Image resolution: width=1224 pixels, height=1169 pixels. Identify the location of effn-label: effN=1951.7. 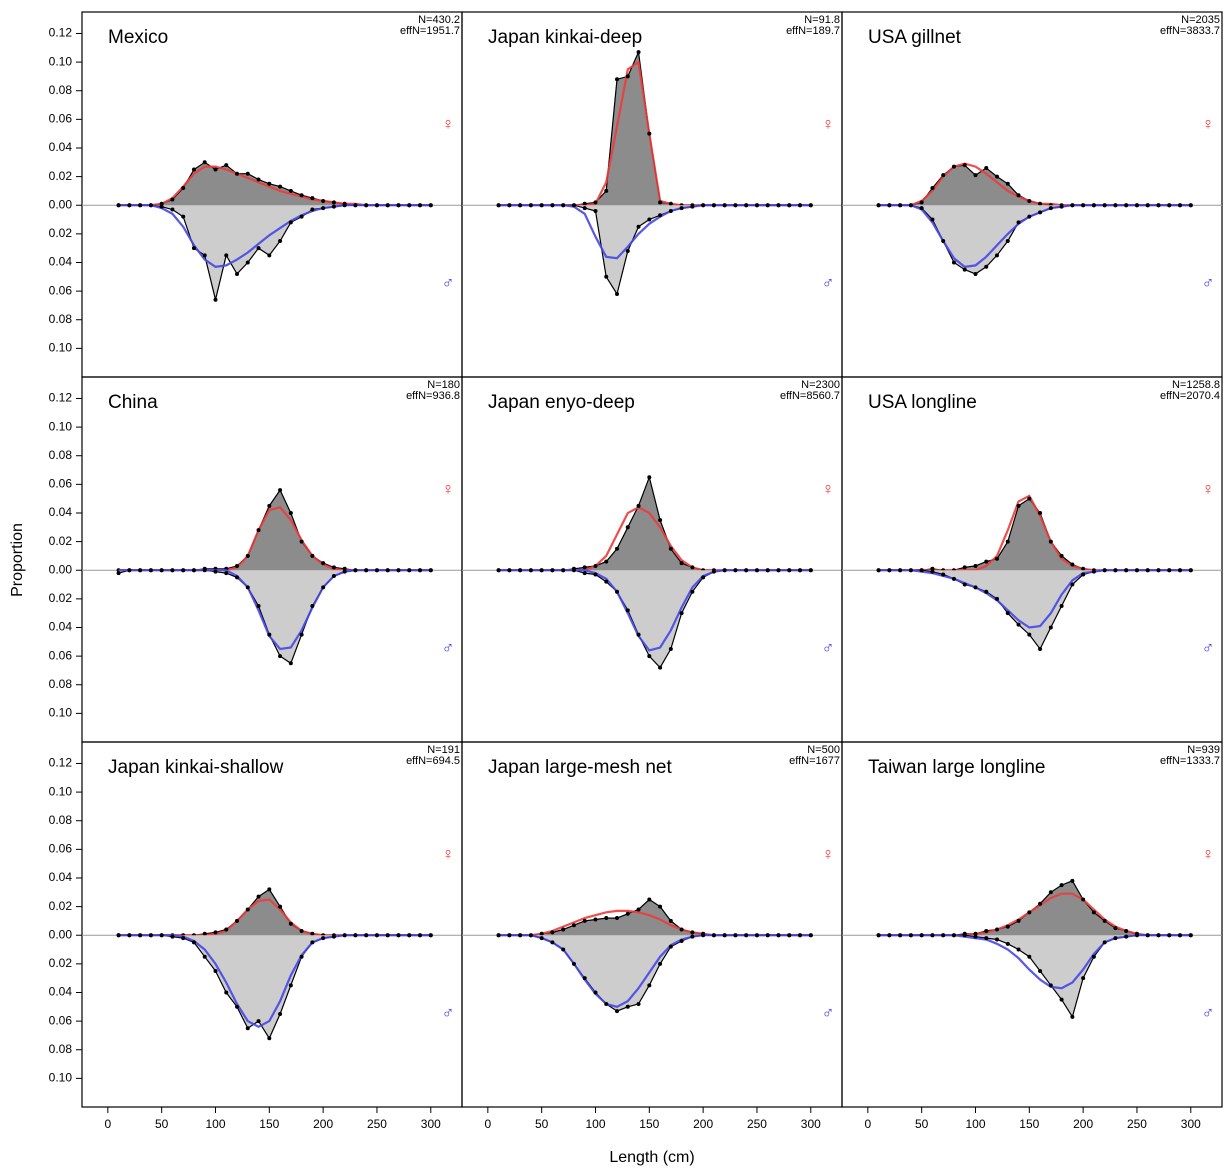
(430, 31).